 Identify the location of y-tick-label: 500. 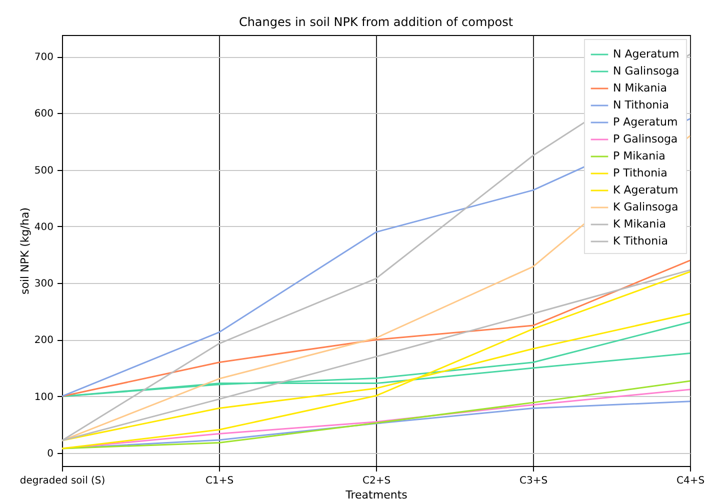
(44, 170).